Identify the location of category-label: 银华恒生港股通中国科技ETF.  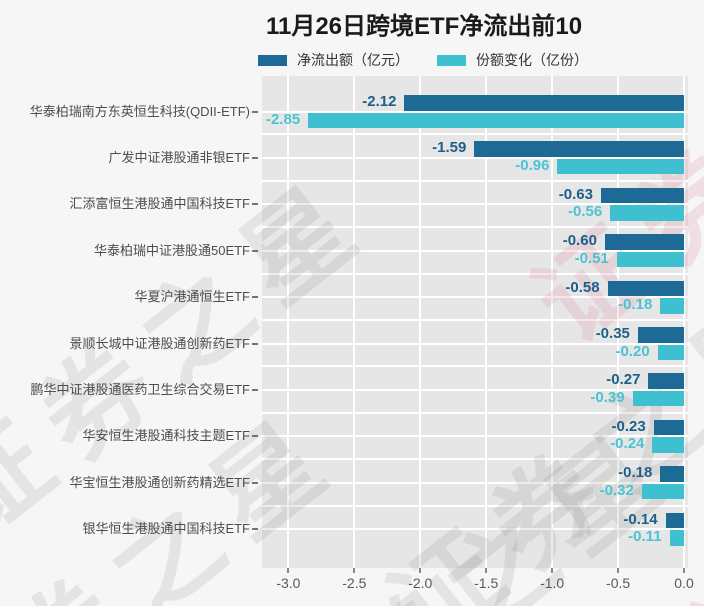
(166, 529).